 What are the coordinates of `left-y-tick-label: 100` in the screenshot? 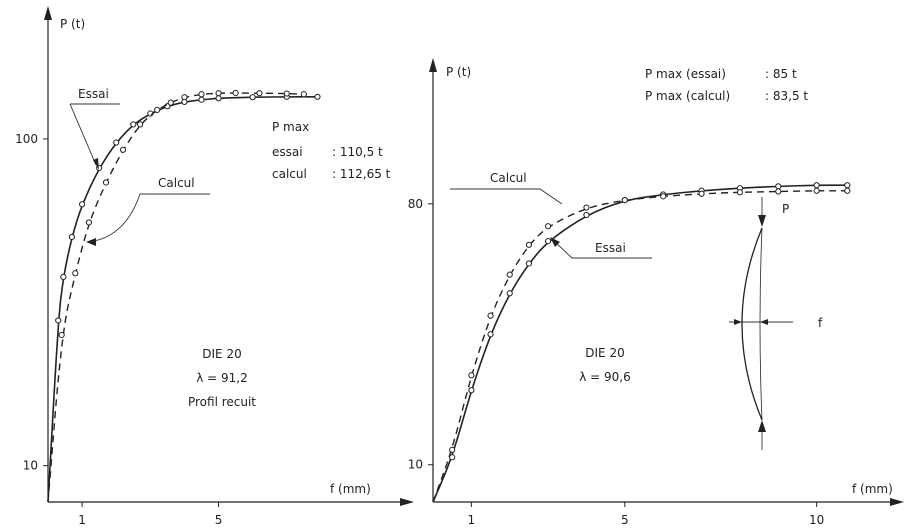 It's located at (26, 139).